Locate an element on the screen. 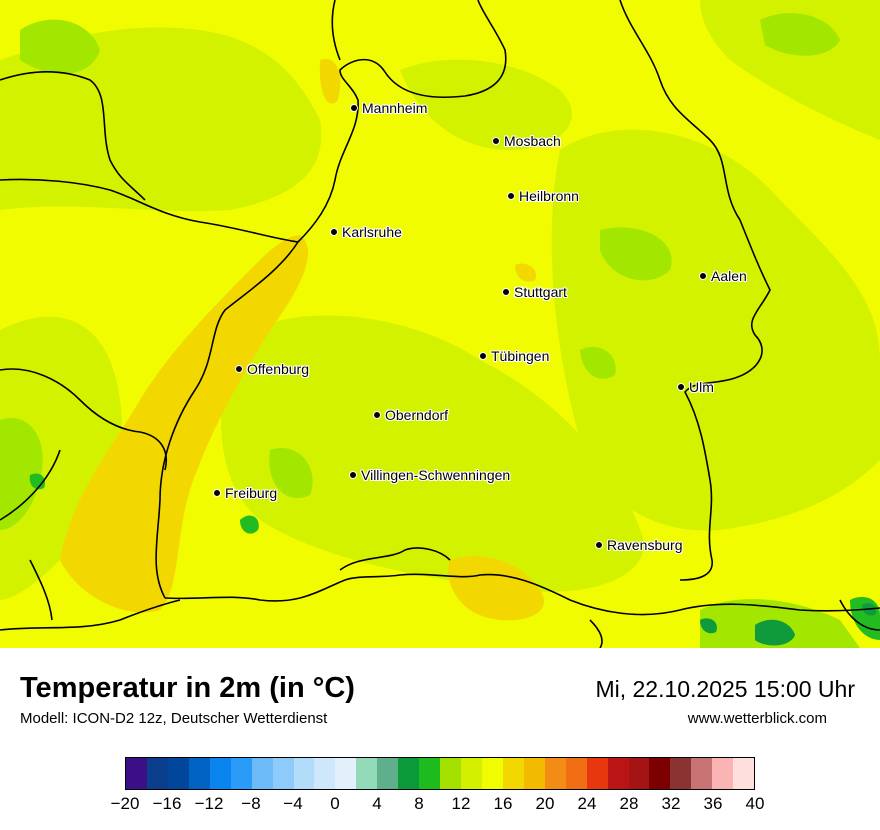  city-marker-stuttgart: Stuttgart is located at coordinates (534, 292).